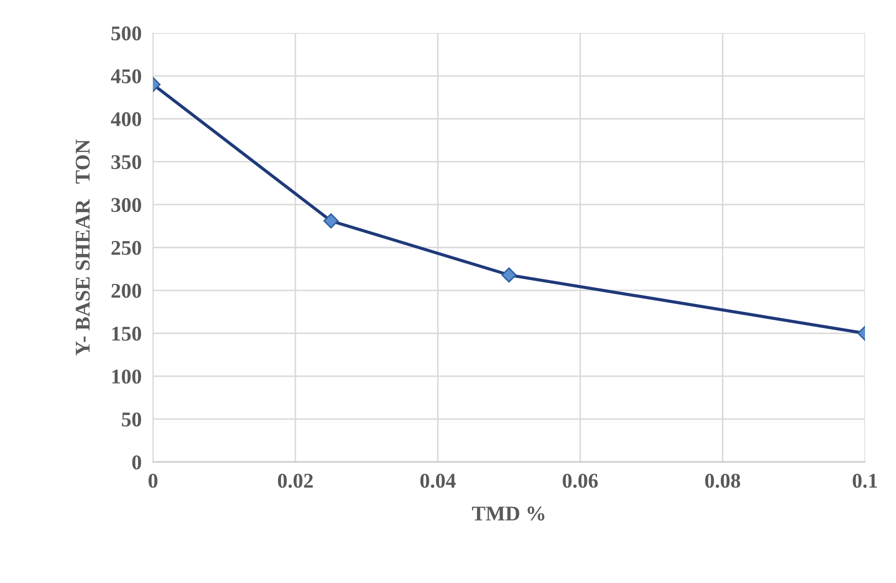  Describe the element at coordinates (864, 481) in the screenshot. I see `x-tick-label: 0.1` at that location.